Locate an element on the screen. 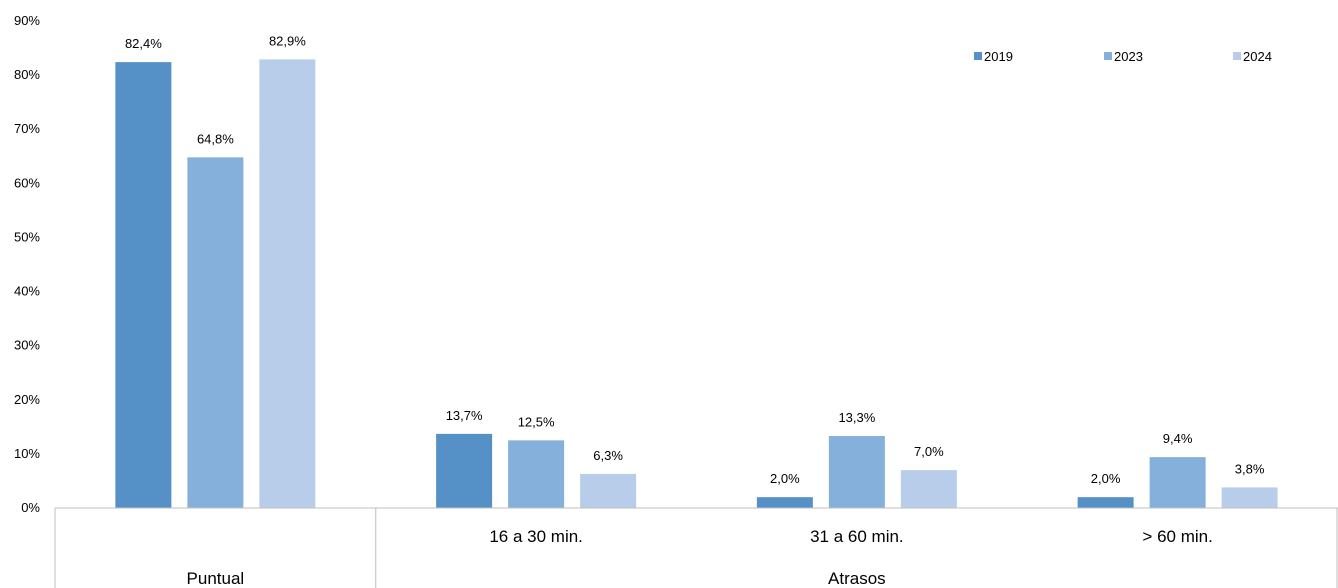 The width and height of the screenshot is (1338, 588). legend-label: 2023 is located at coordinates (1128, 56).